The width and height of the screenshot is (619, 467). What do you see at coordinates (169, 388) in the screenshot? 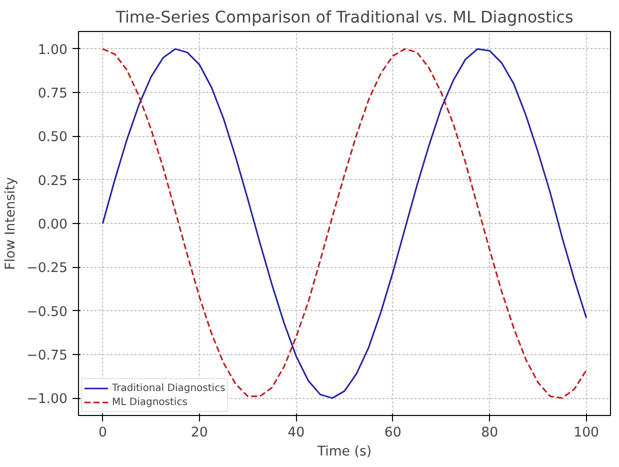
I see `legend-label: Traditional Diagnostics` at bounding box center [169, 388].